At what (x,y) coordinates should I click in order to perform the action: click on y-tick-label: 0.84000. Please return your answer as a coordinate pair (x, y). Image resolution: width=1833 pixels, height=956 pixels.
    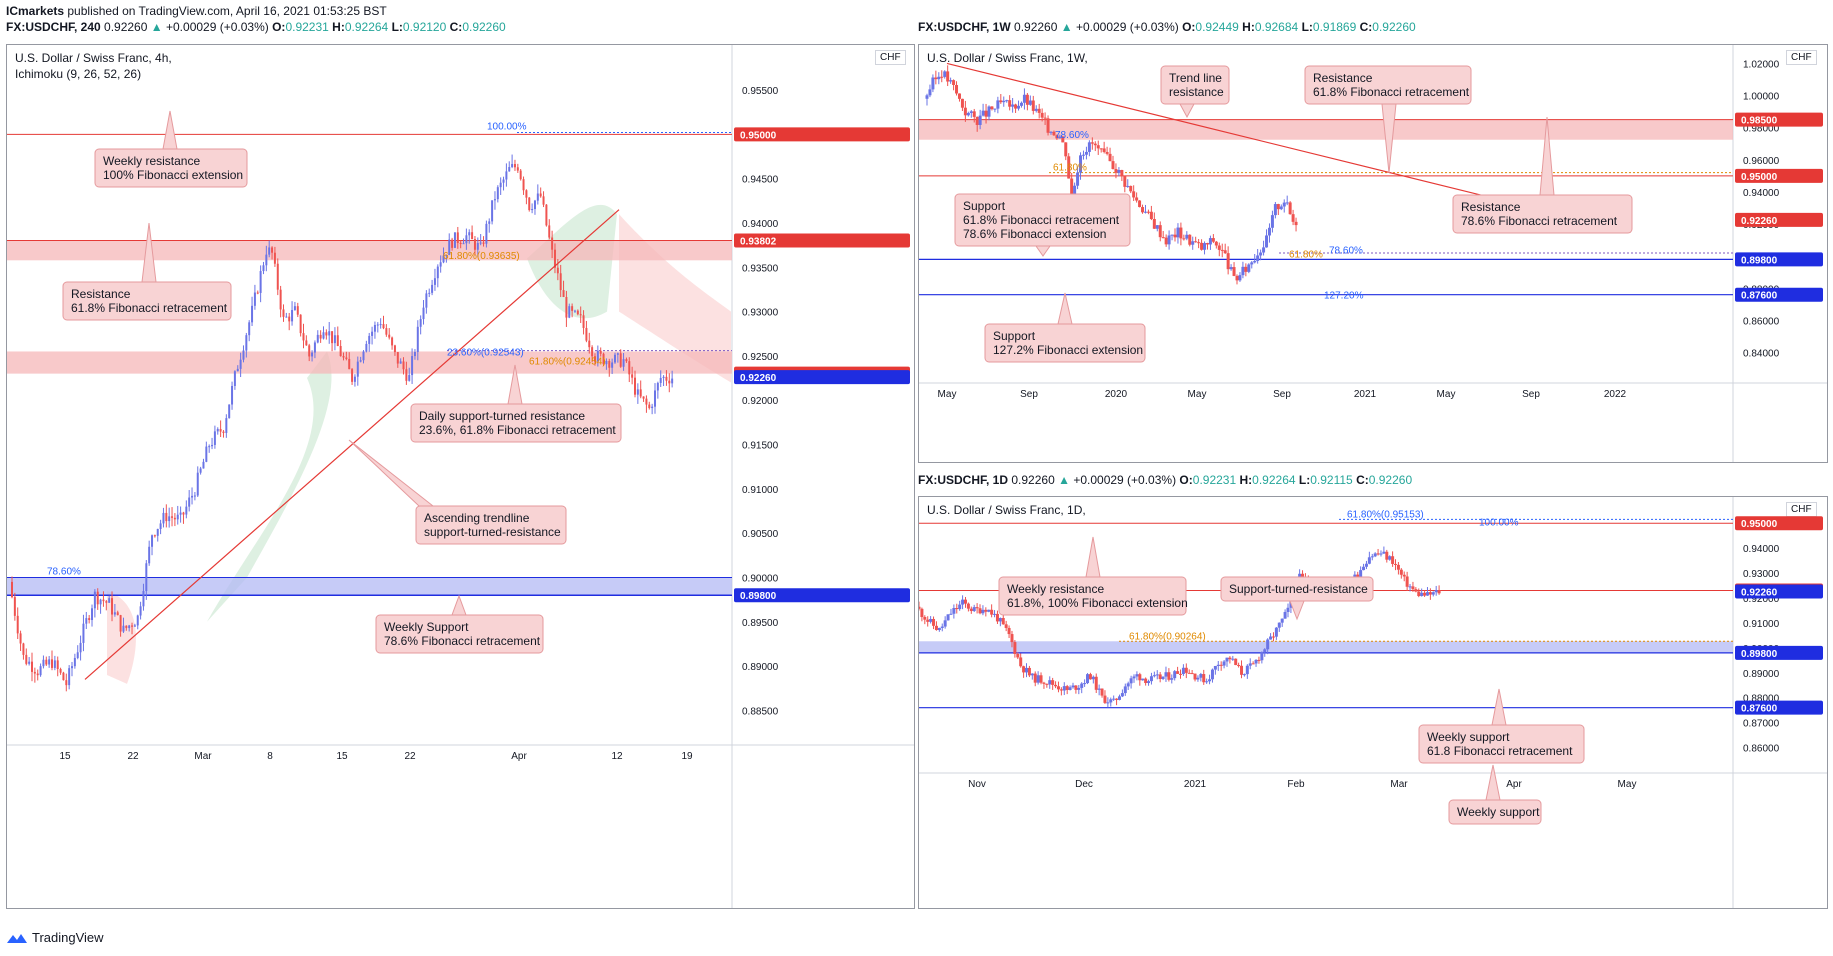
    Looking at the image, I should click on (1761, 354).